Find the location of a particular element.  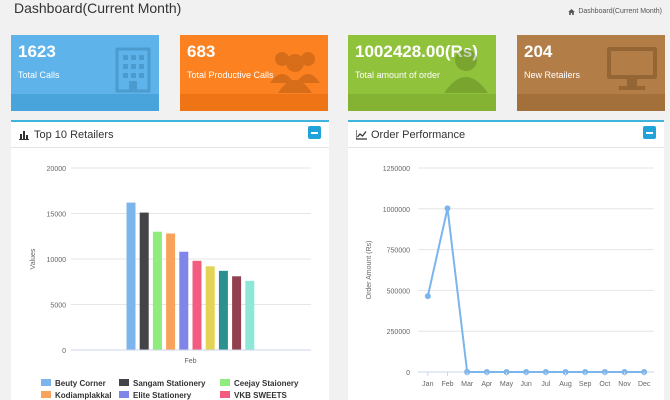

legend-label: Elite Stationery is located at coordinates (162, 395).